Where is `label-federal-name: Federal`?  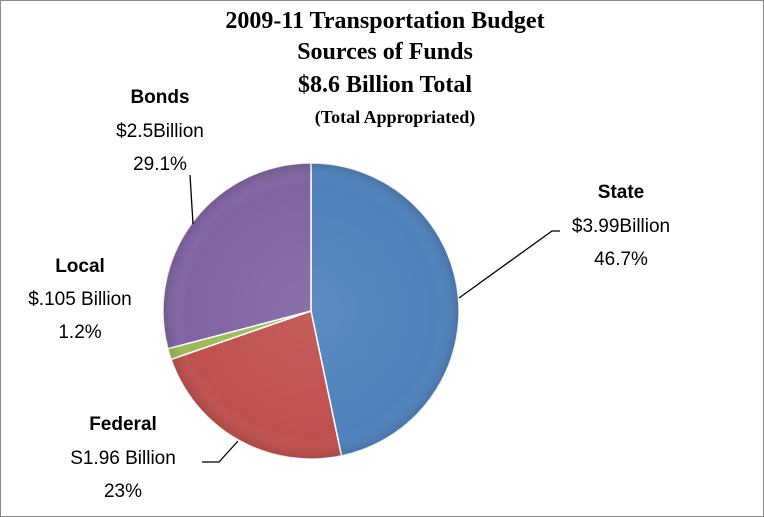
label-federal-name: Federal is located at coordinates (123, 424).